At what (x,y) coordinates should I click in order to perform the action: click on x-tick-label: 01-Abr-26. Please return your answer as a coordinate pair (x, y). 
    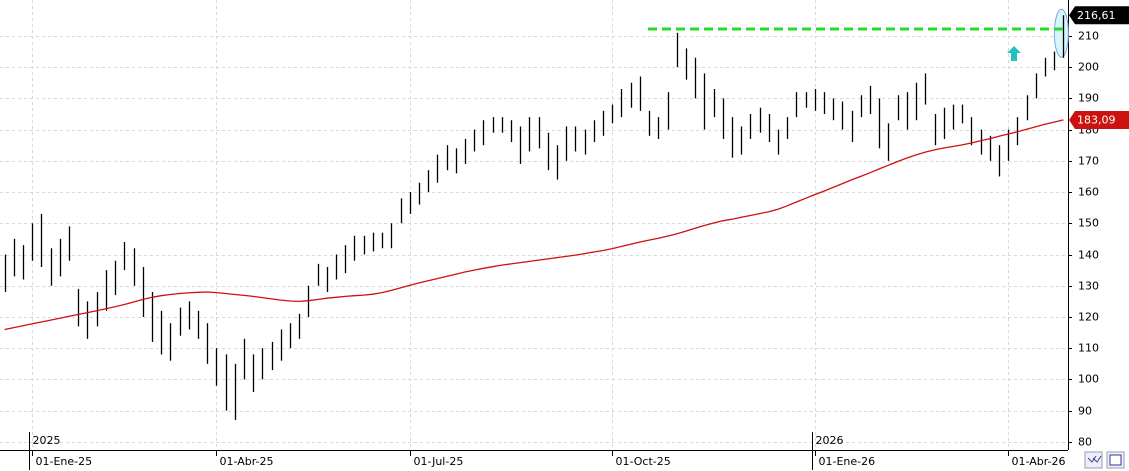
    Looking at the image, I should click on (1039, 461).